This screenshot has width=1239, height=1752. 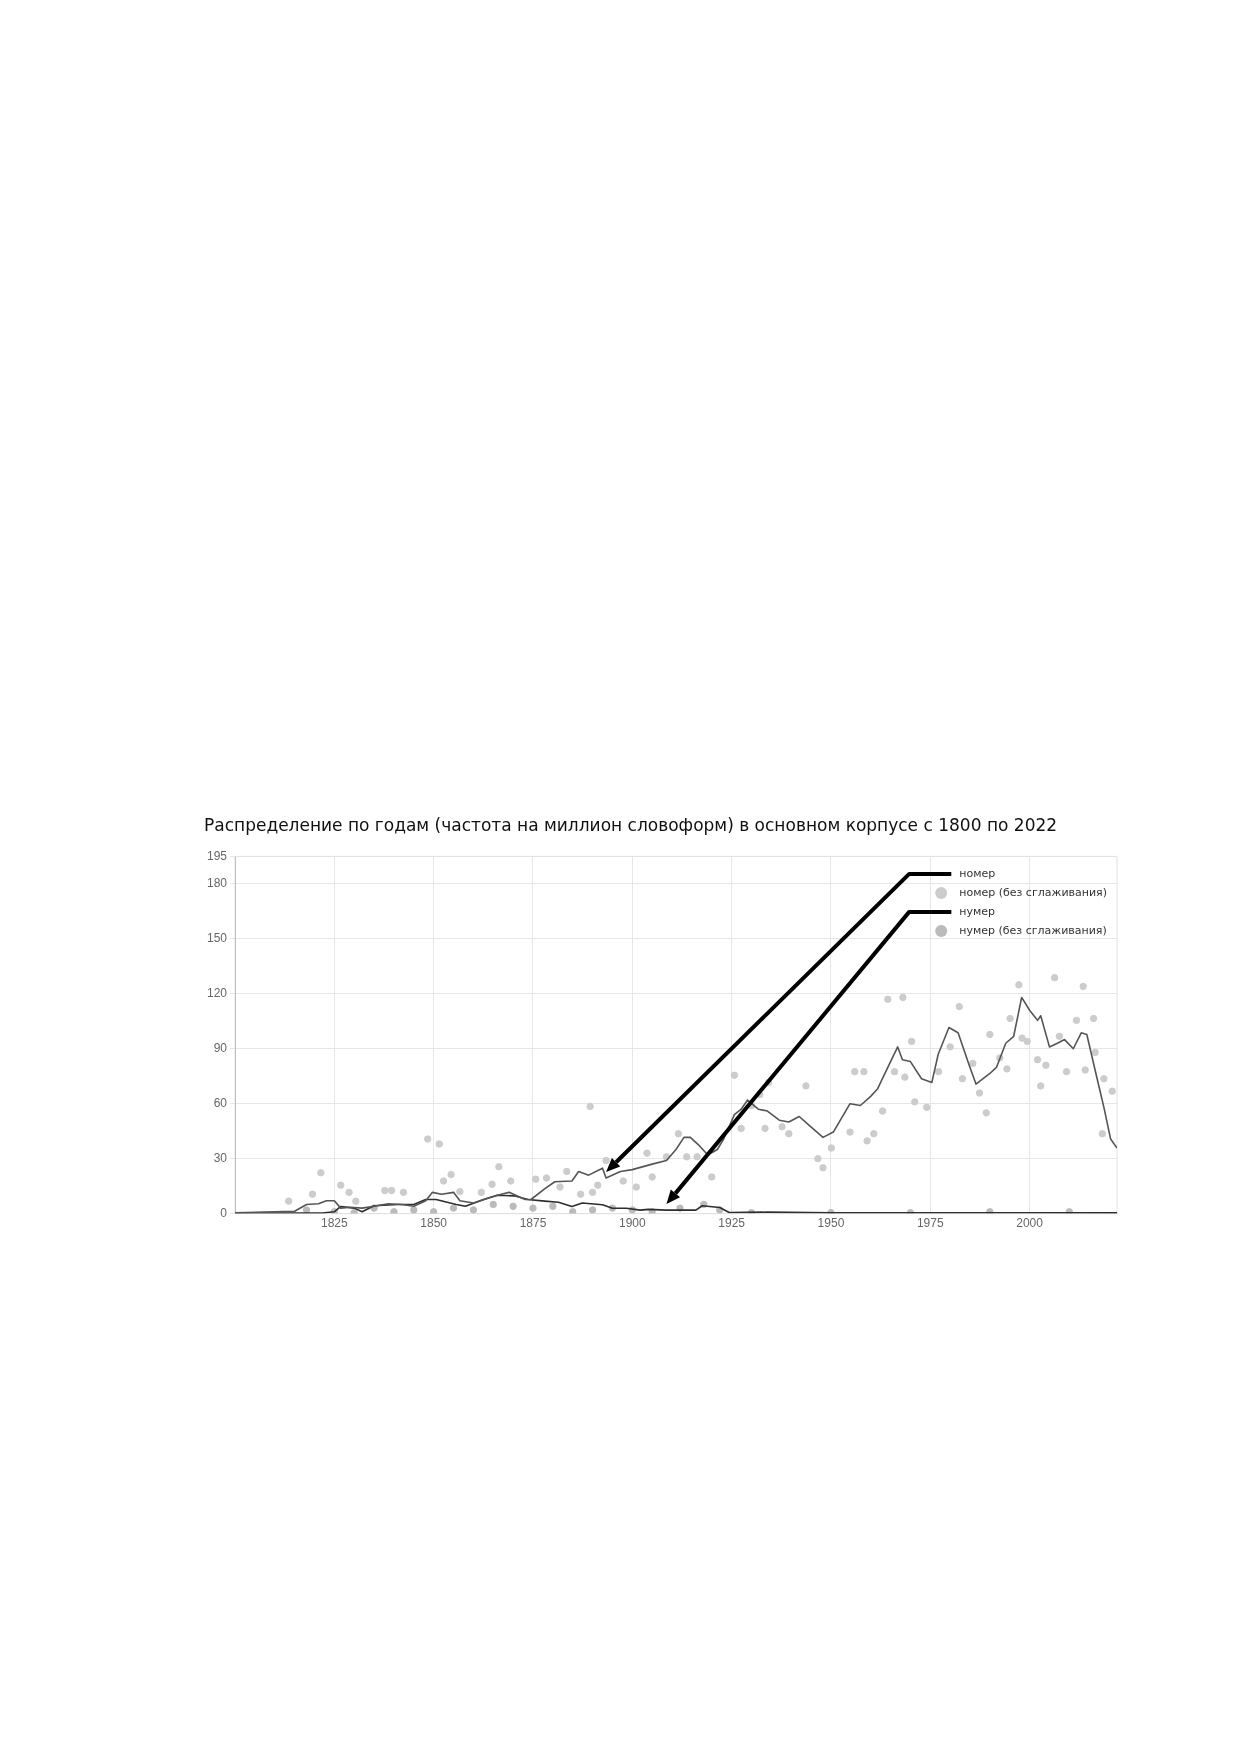 What do you see at coordinates (1033, 892) in the screenshot?
I see `legend-label: номер (без сглаживания)` at bounding box center [1033, 892].